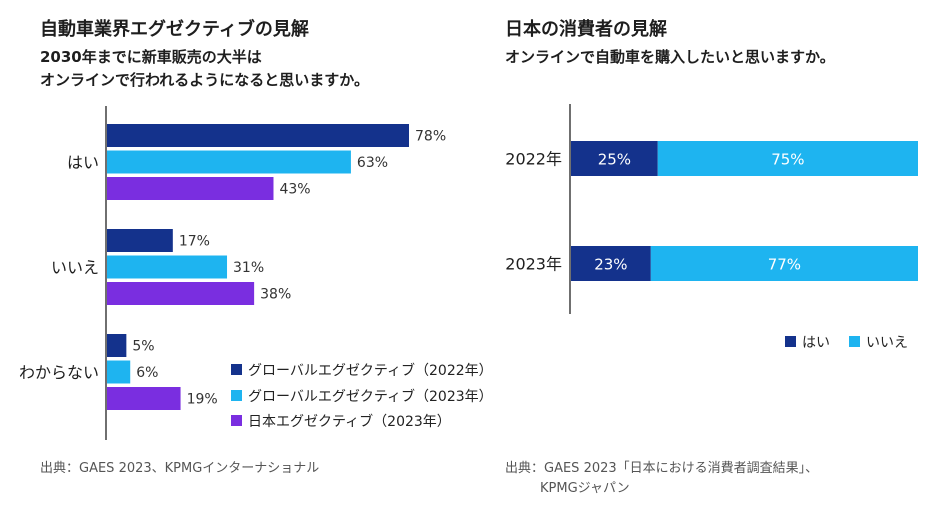 This screenshot has width=940, height=507. Describe the element at coordinates (533, 159) in the screenshot. I see `category-label: 2022年` at that location.